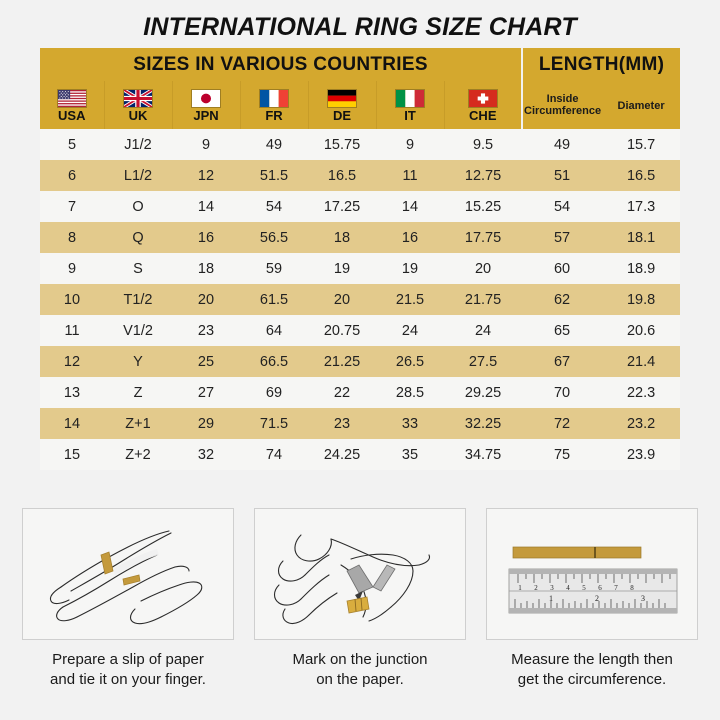  I want to click on cell-it: 28.5, so click(410, 392).